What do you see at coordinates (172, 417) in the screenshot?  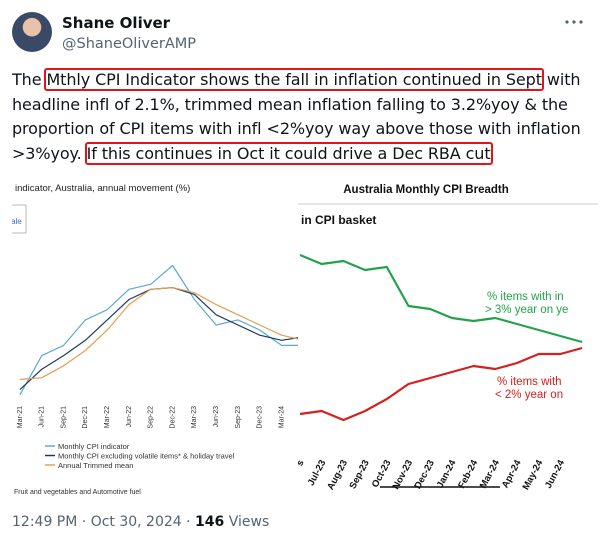 I see `x-tick-label: Dec-22` at bounding box center [172, 417].